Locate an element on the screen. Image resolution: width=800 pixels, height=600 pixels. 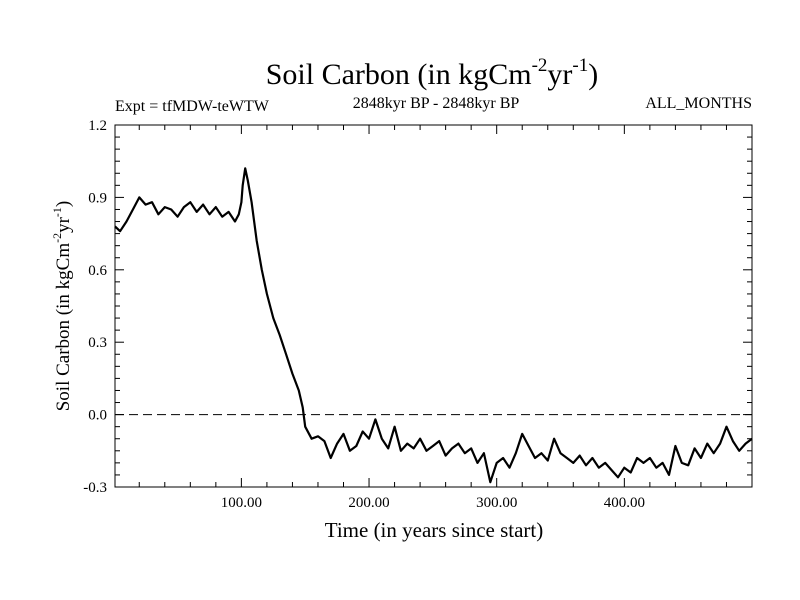
y-tick-label: 0.3 is located at coordinates (97, 343).